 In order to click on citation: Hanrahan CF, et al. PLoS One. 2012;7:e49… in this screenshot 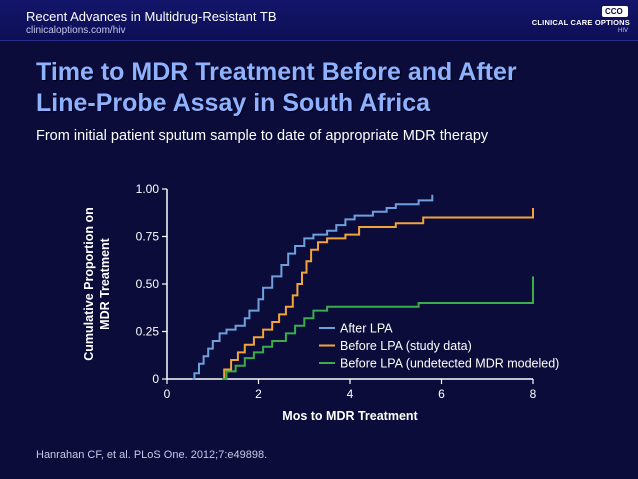, I will do `click(152, 455)`.